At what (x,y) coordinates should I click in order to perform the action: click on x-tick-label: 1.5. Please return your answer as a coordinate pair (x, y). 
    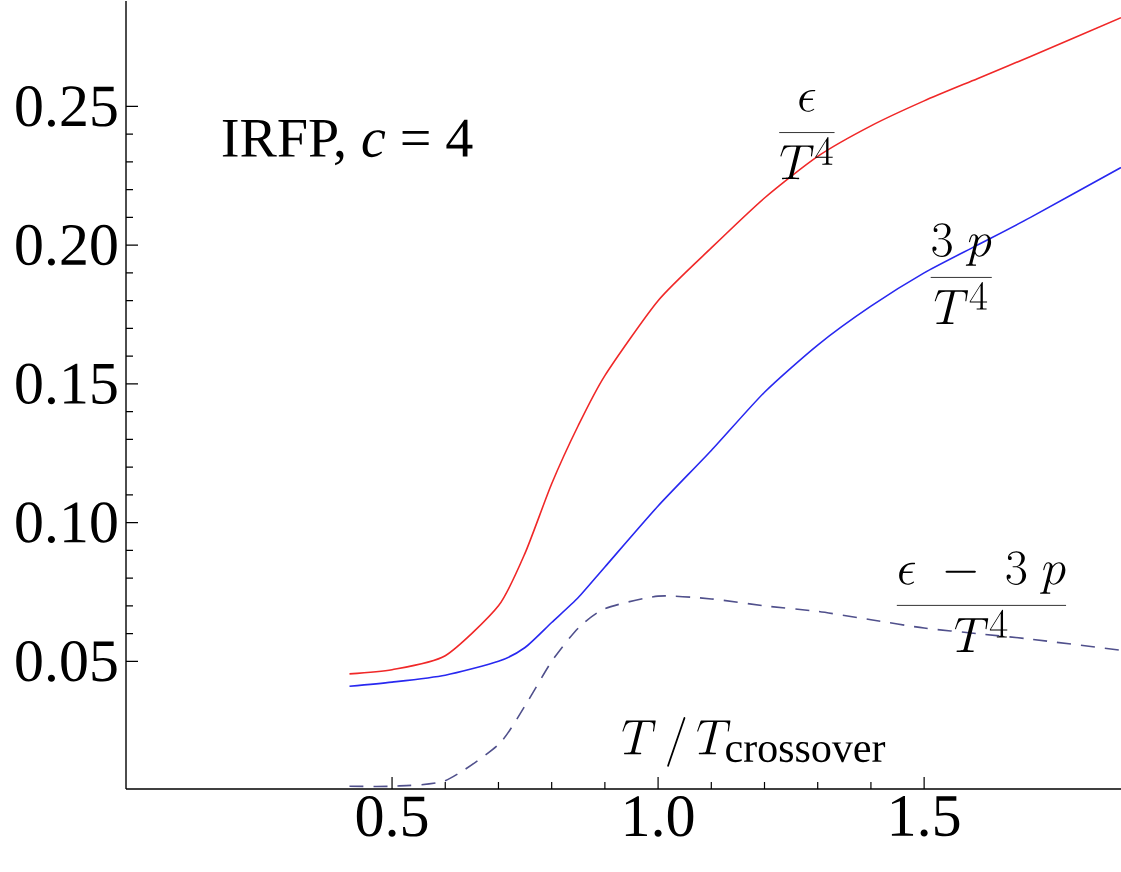
    Looking at the image, I should click on (925, 816).